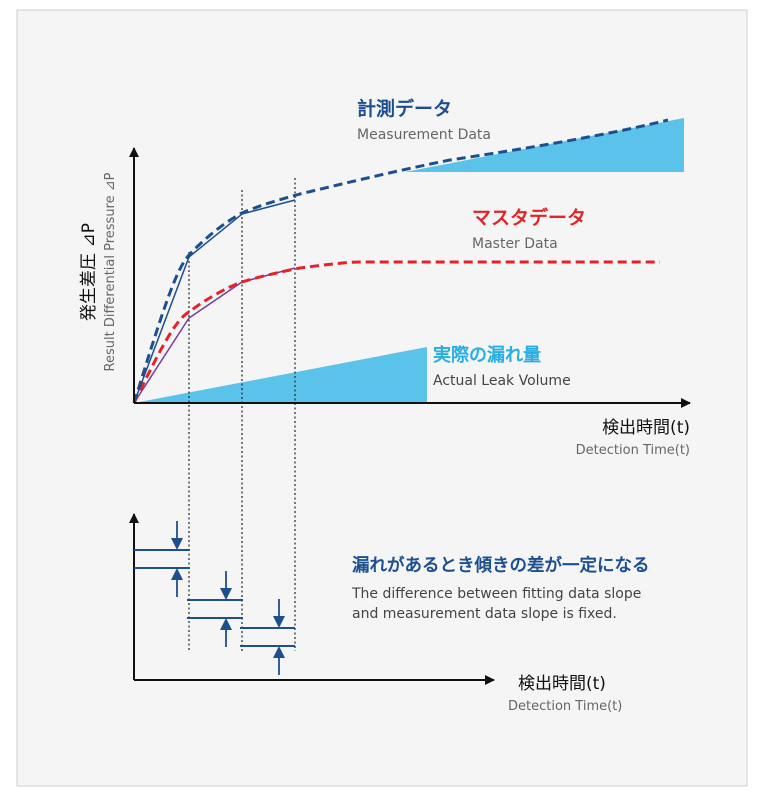  I want to click on measurement-label-en: Measurement Data, so click(424, 135).